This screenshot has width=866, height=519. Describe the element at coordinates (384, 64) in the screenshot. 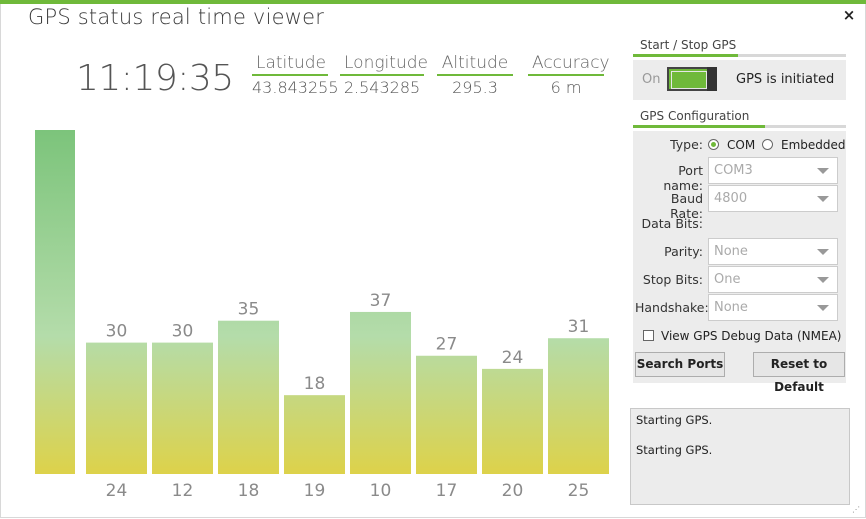

I see `longitude-label: Longitude` at that location.